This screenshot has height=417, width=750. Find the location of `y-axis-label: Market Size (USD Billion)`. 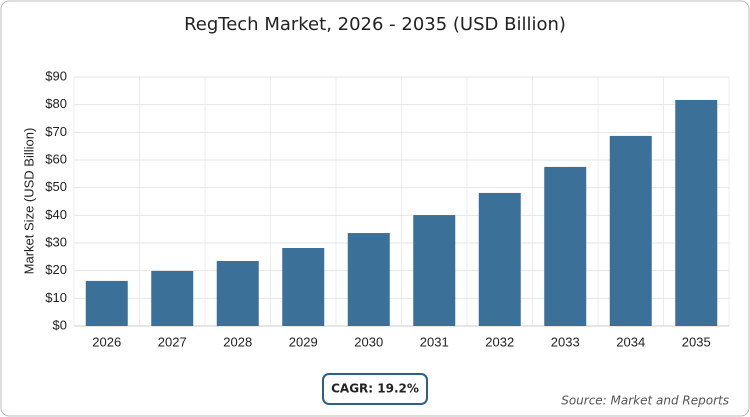

y-axis-label: Market Size (USD Billion) is located at coordinates (28, 201).